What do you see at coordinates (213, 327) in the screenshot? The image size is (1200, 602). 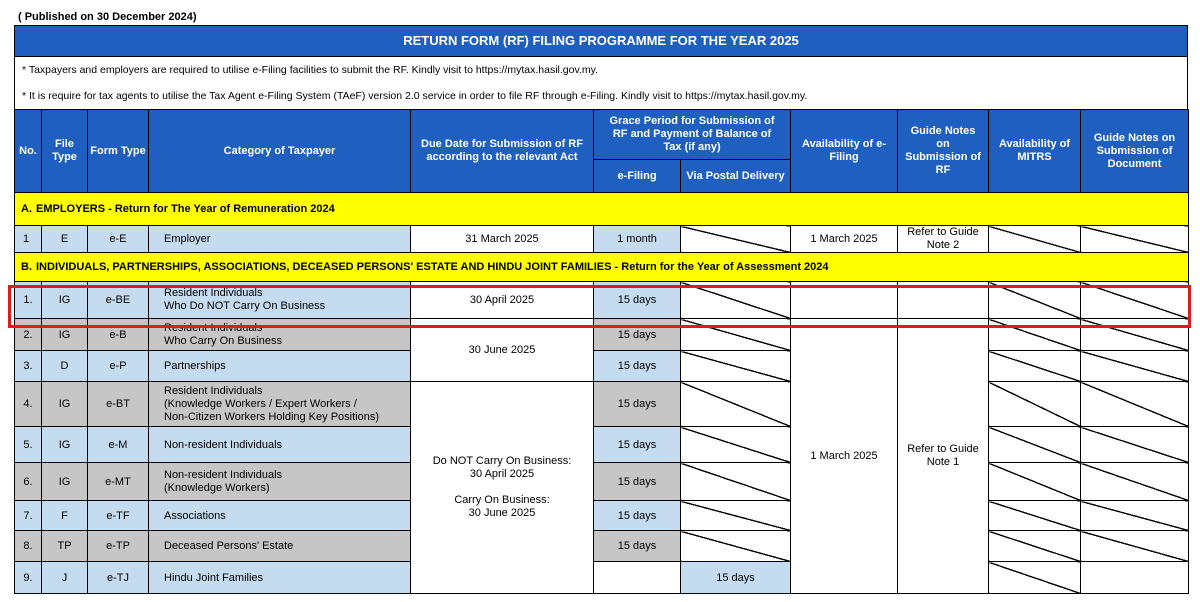 I see `category-line: Resident Individuals` at bounding box center [213, 327].